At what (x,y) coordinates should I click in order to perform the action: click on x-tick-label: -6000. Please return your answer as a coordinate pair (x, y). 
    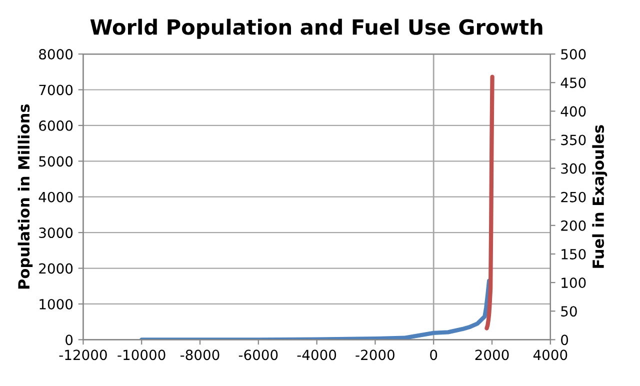
    Looking at the image, I should click on (258, 355).